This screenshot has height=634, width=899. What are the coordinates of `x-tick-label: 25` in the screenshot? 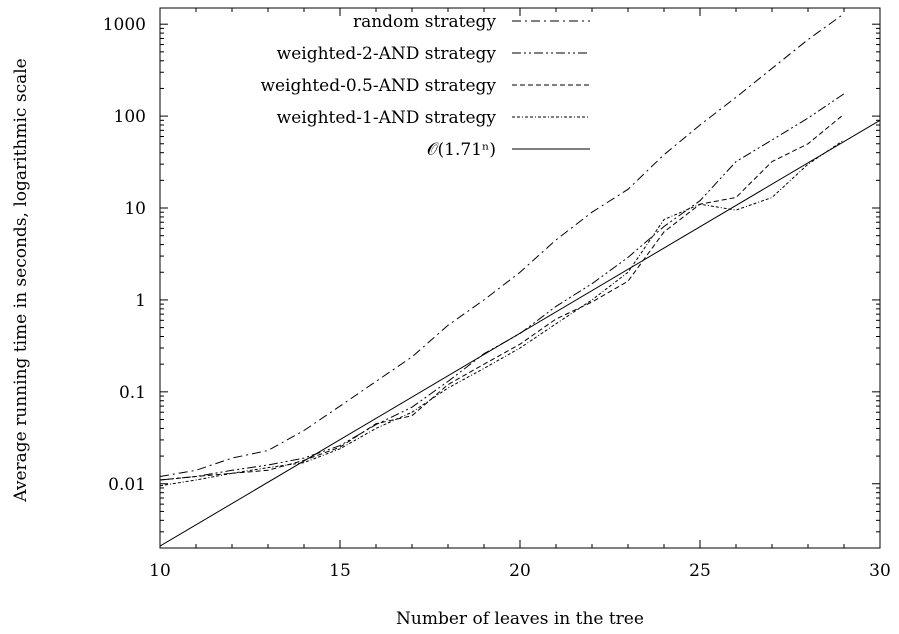 It's located at (700, 571).